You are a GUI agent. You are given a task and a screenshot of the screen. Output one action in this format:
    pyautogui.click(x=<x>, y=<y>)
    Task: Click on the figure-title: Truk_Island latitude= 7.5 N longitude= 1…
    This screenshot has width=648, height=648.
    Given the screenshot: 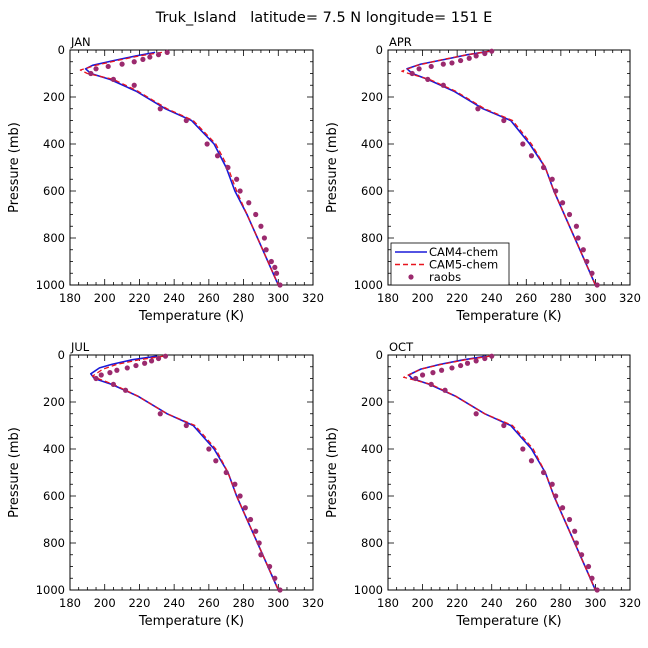 What is the action you would take?
    pyautogui.click(x=324, y=18)
    